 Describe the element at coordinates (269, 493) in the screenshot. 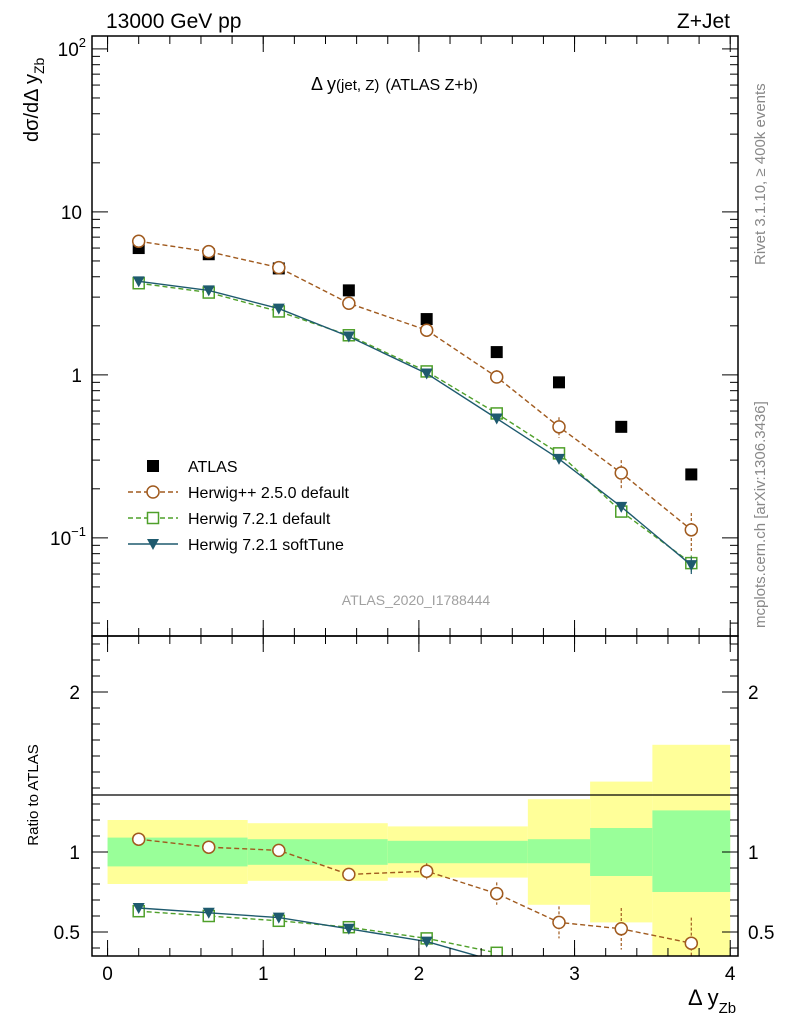

I see `legend-label-herwigpp: Herwig++ 2.5.0 default` at that location.